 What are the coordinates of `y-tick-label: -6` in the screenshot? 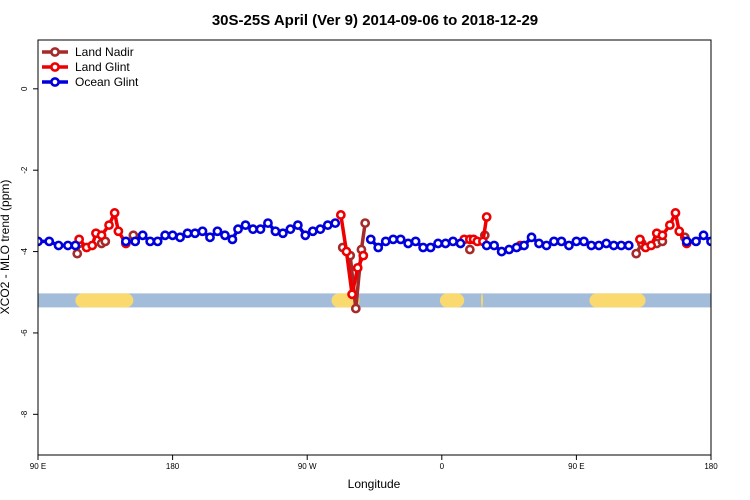 It's located at (24, 333).